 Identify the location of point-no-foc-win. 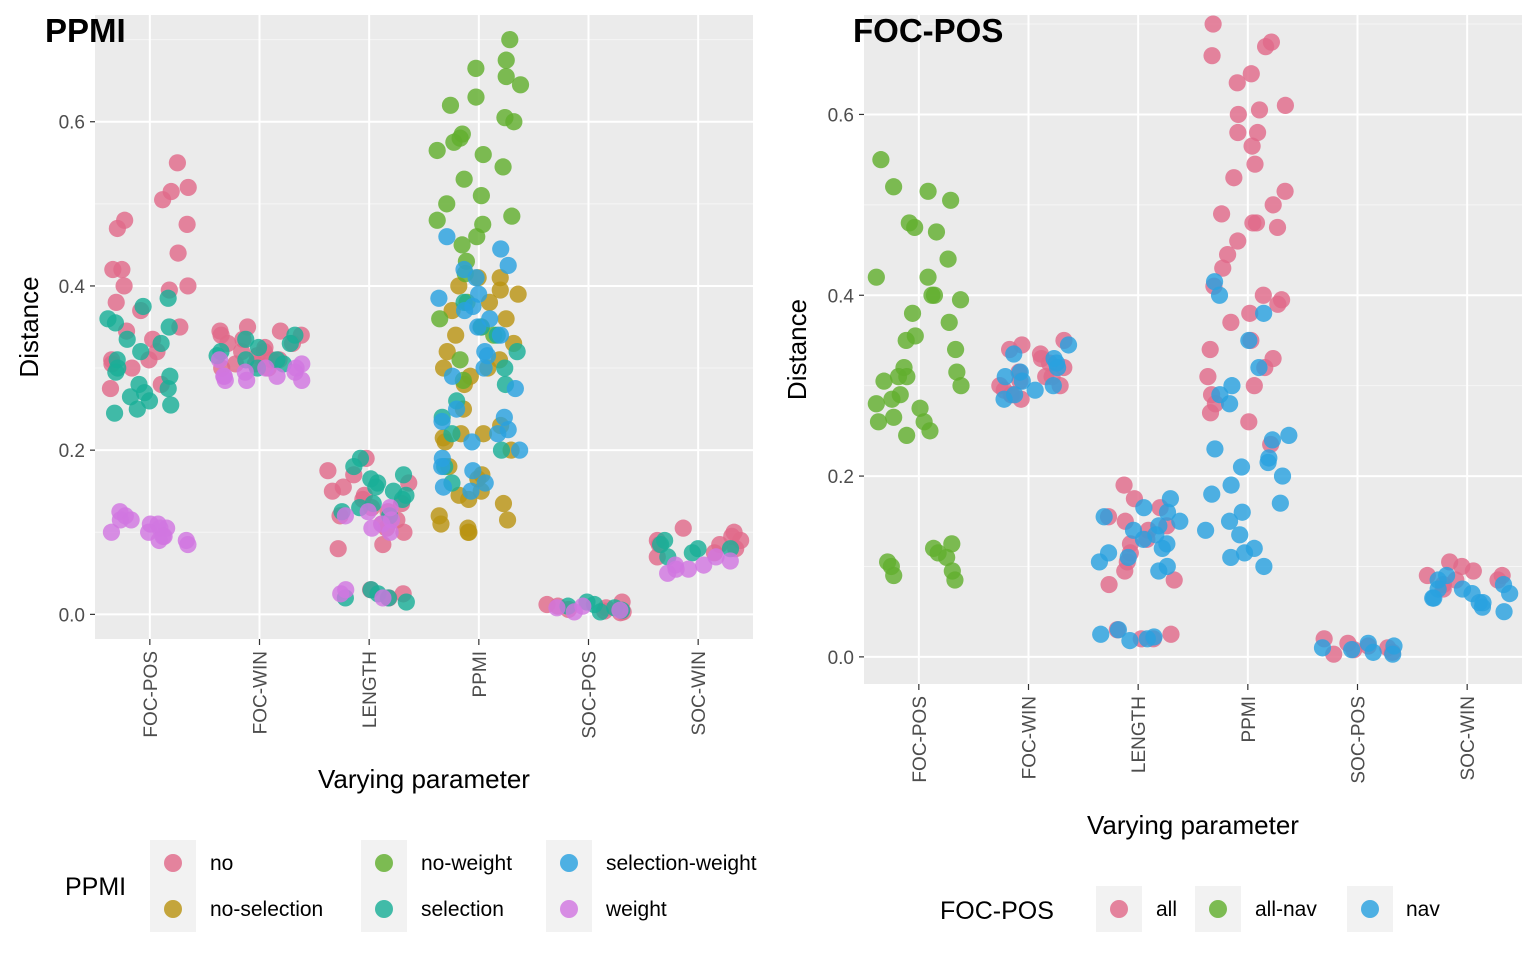
(280, 331).